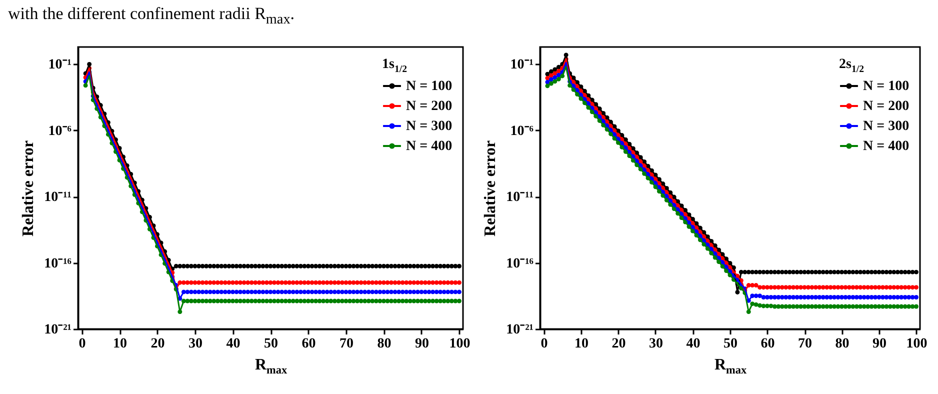  I want to click on legend-title: 2s$_{1/2}$, so click(851, 66).